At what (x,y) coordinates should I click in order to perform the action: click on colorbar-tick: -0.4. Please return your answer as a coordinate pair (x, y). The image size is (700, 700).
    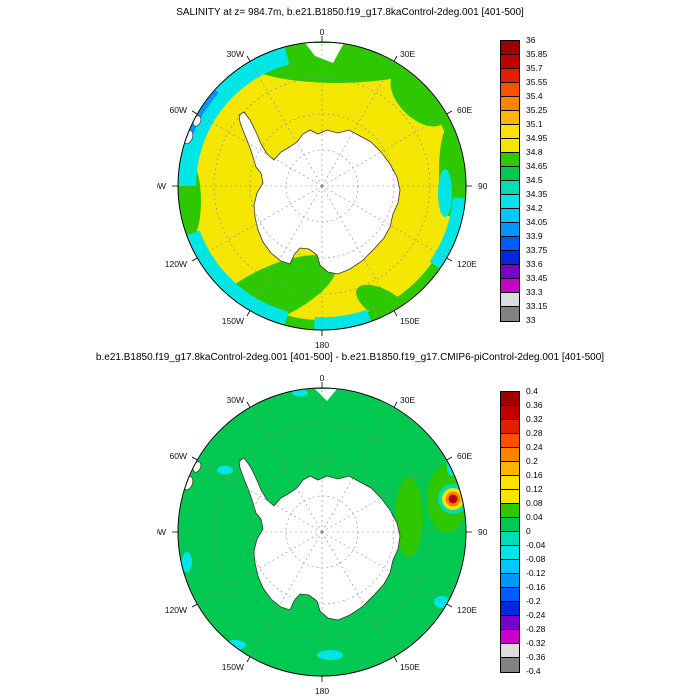
    Looking at the image, I should click on (533, 671).